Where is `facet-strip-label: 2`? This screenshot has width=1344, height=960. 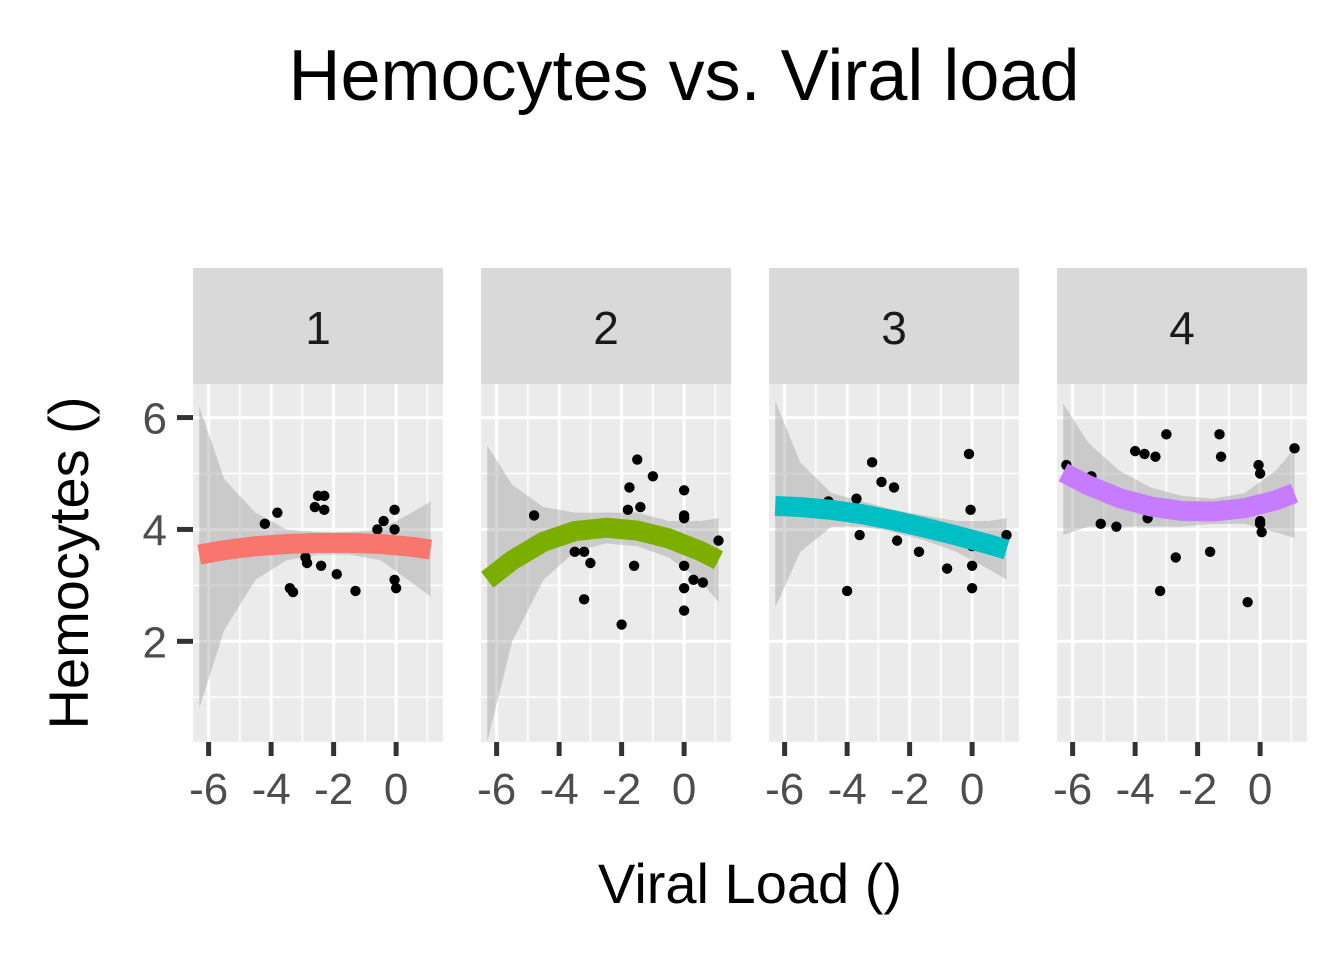
facet-strip-label: 2 is located at coordinates (606, 328).